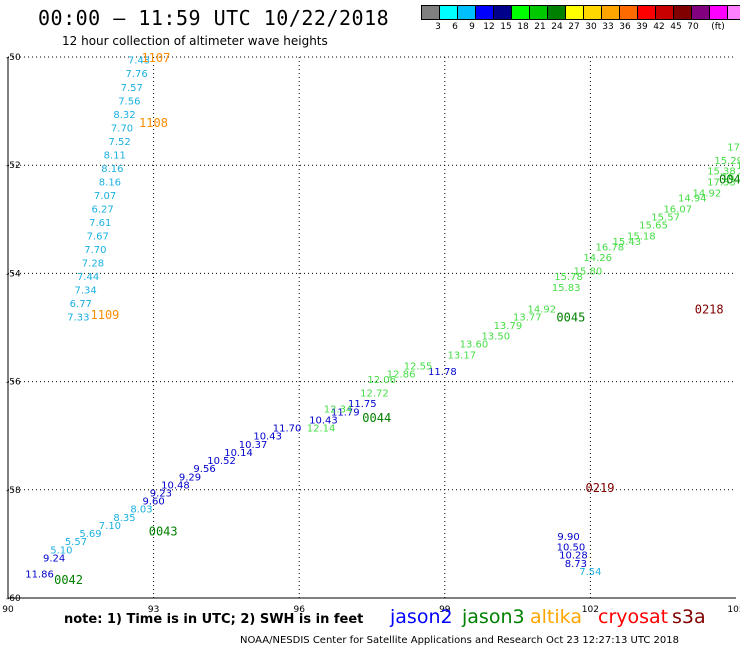 This screenshot has width=740, height=650. What do you see at coordinates (136, 74) in the screenshot?
I see `swh-point-altika: 7.76` at bounding box center [136, 74].